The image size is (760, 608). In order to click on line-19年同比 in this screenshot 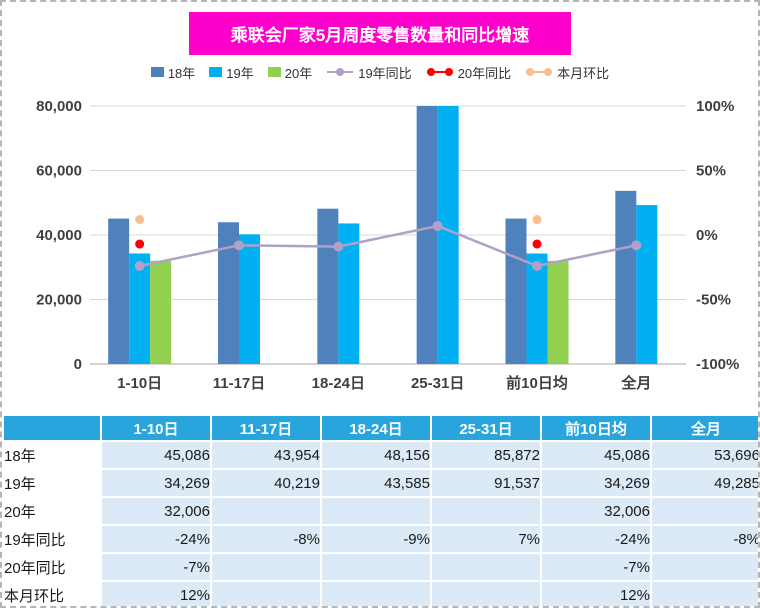, I will do `click(388, 246)`.